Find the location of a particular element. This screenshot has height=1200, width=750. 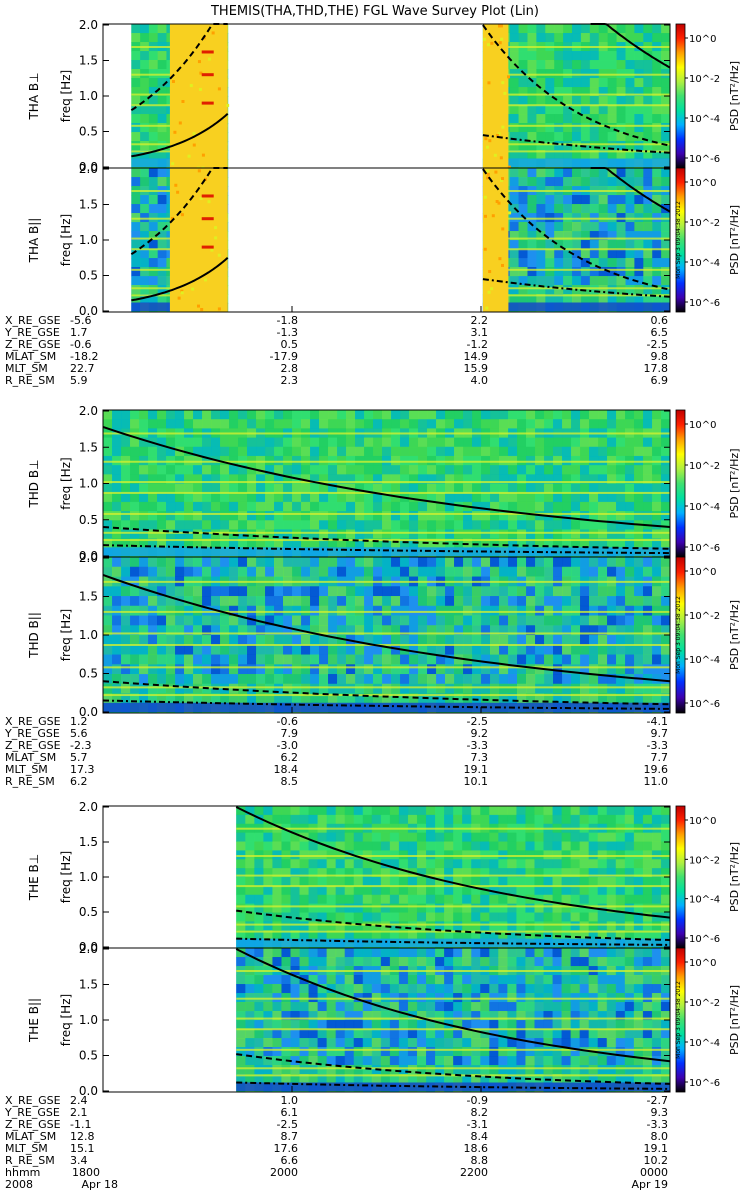

colorbar-tick-label: 10^-6 is located at coordinates (704, 159).